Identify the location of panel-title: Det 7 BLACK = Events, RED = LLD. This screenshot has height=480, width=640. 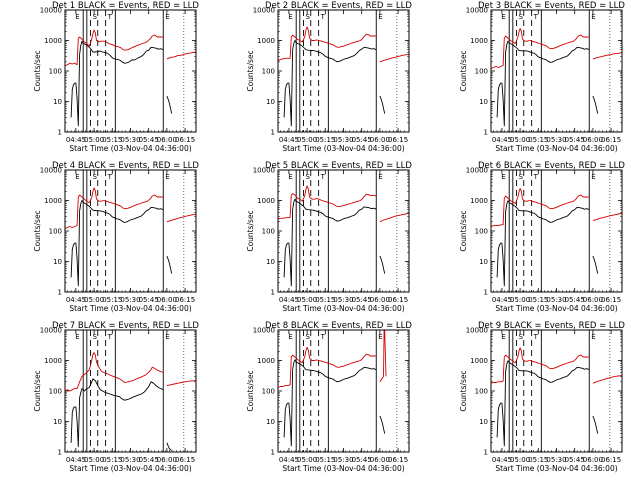
(125, 326).